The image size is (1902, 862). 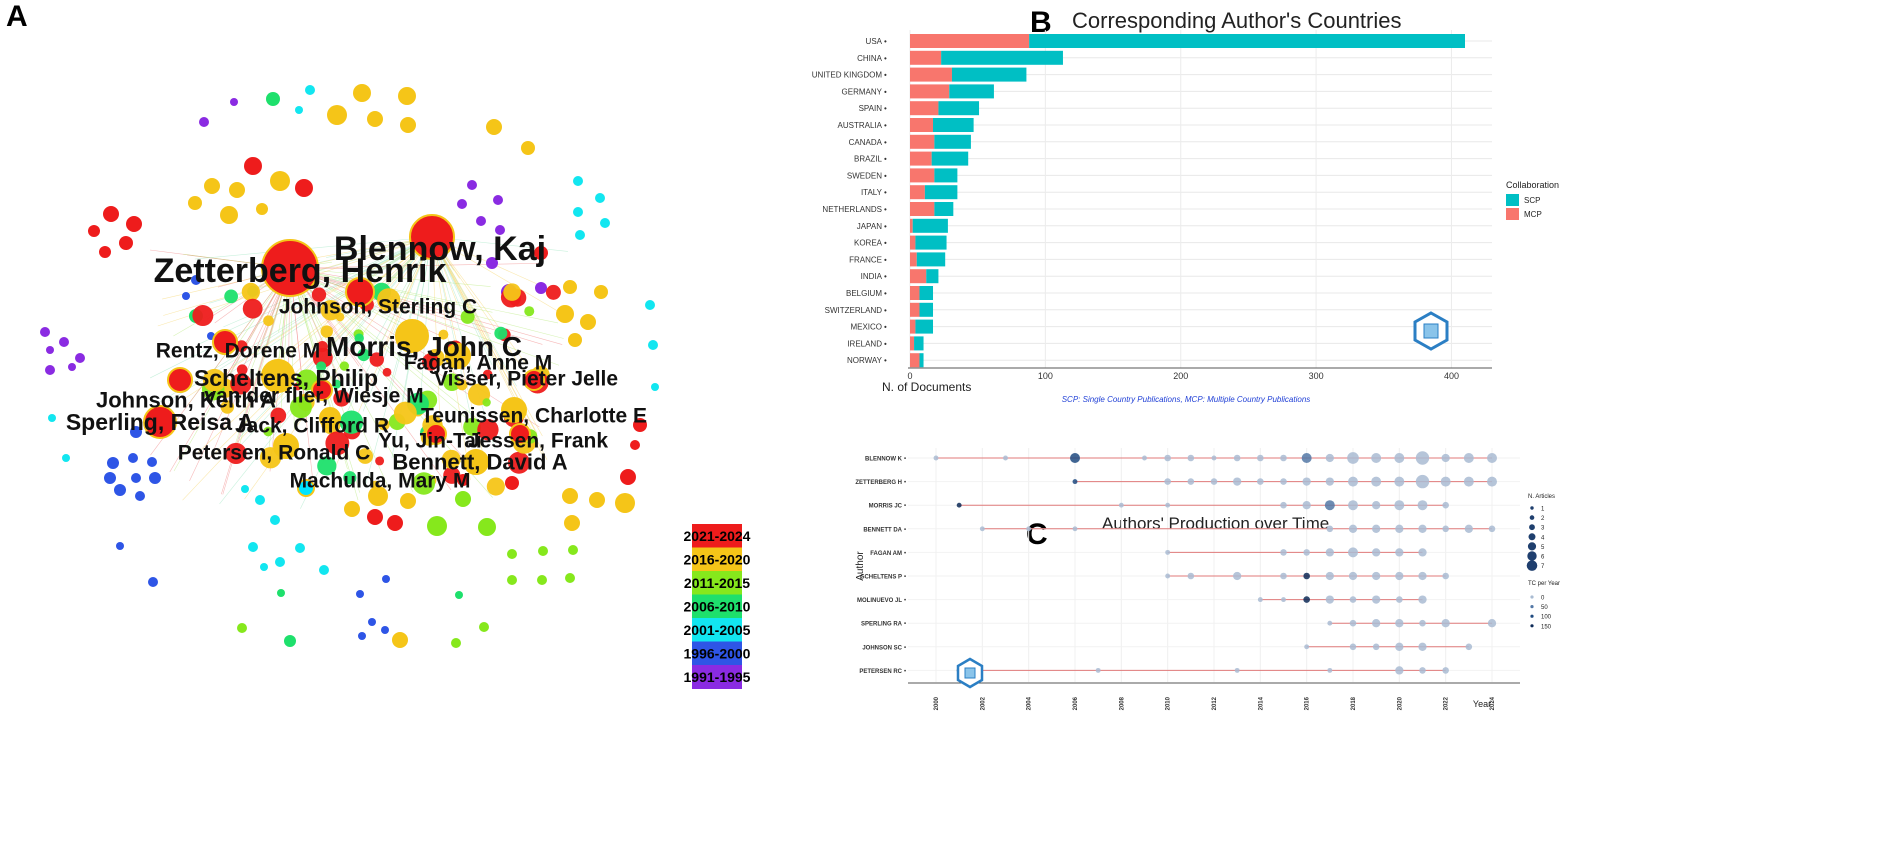 I want to click on author-row-bennett-da: BENNETT DA •, so click(x=1191, y=528).